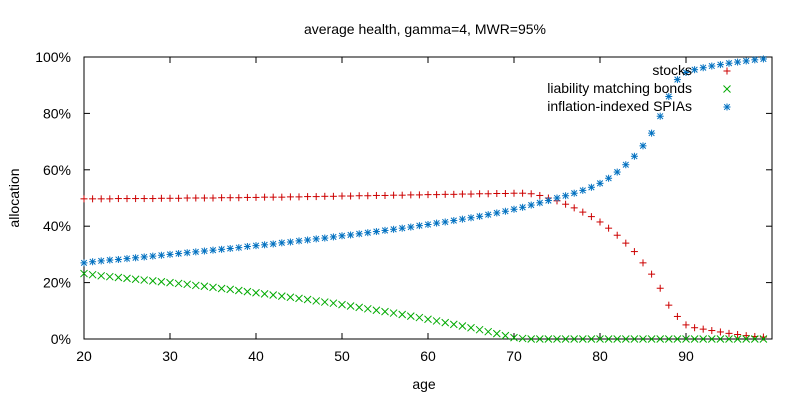  Describe the element at coordinates (619, 106) in the screenshot. I see `legend-label: inflation-indexed SPIAs` at that location.